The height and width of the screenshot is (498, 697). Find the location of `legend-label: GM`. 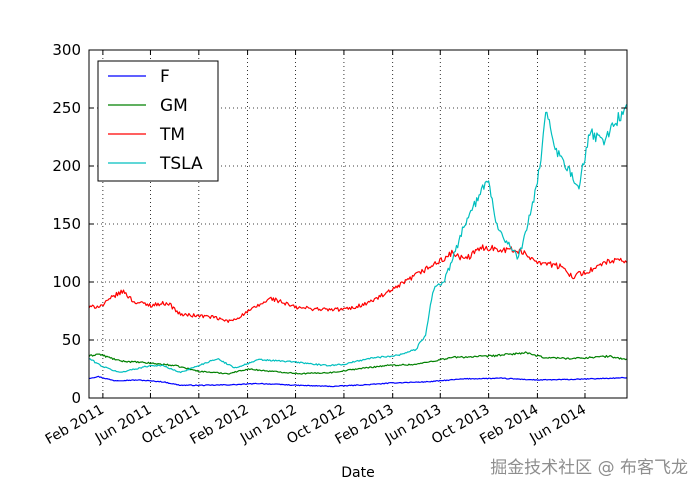

legend-label: GM is located at coordinates (174, 106).